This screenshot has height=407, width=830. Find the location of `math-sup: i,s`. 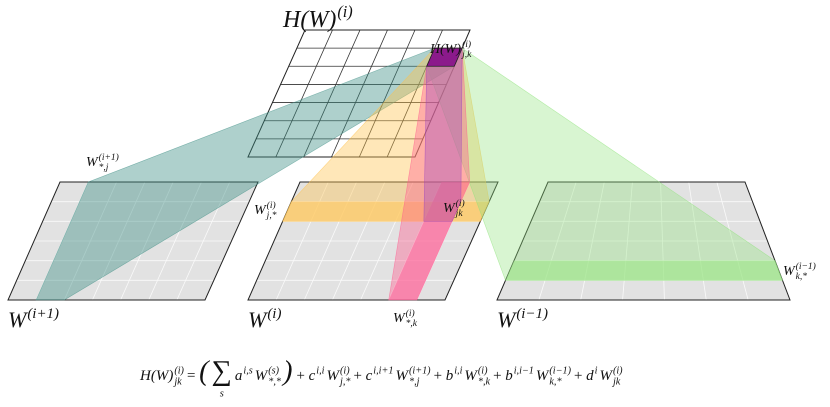

math-sup: i,s is located at coordinates (247, 371).